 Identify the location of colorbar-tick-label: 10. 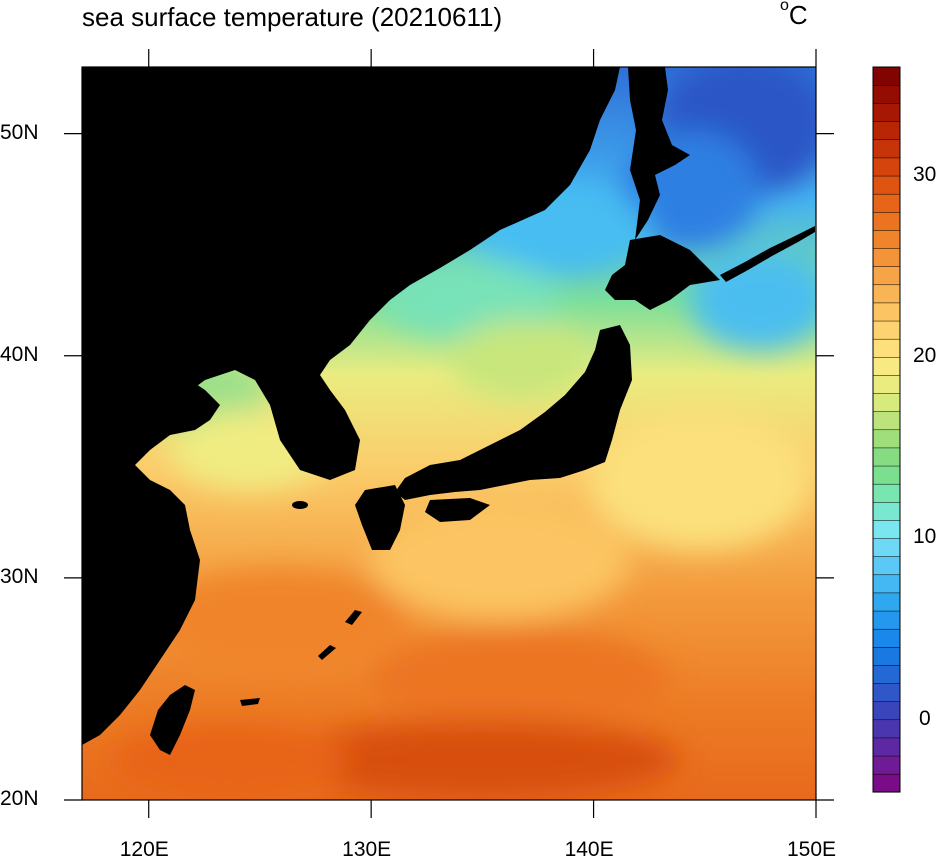
(925, 537).